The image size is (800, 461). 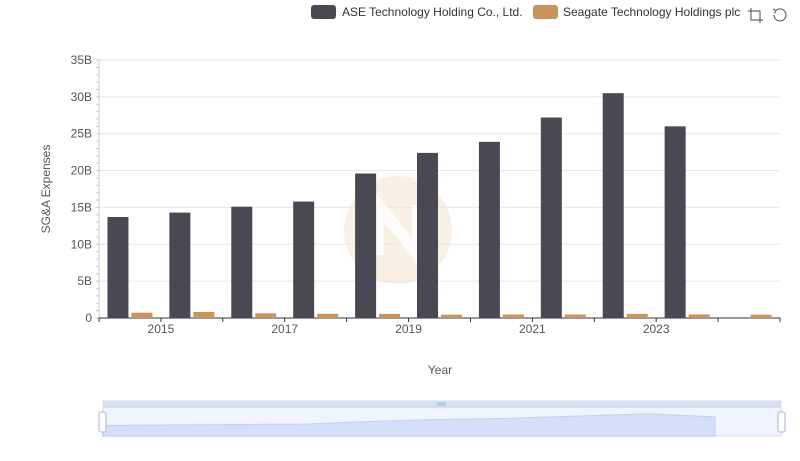 I want to click on y-tick-label: 25B, so click(x=81, y=134).